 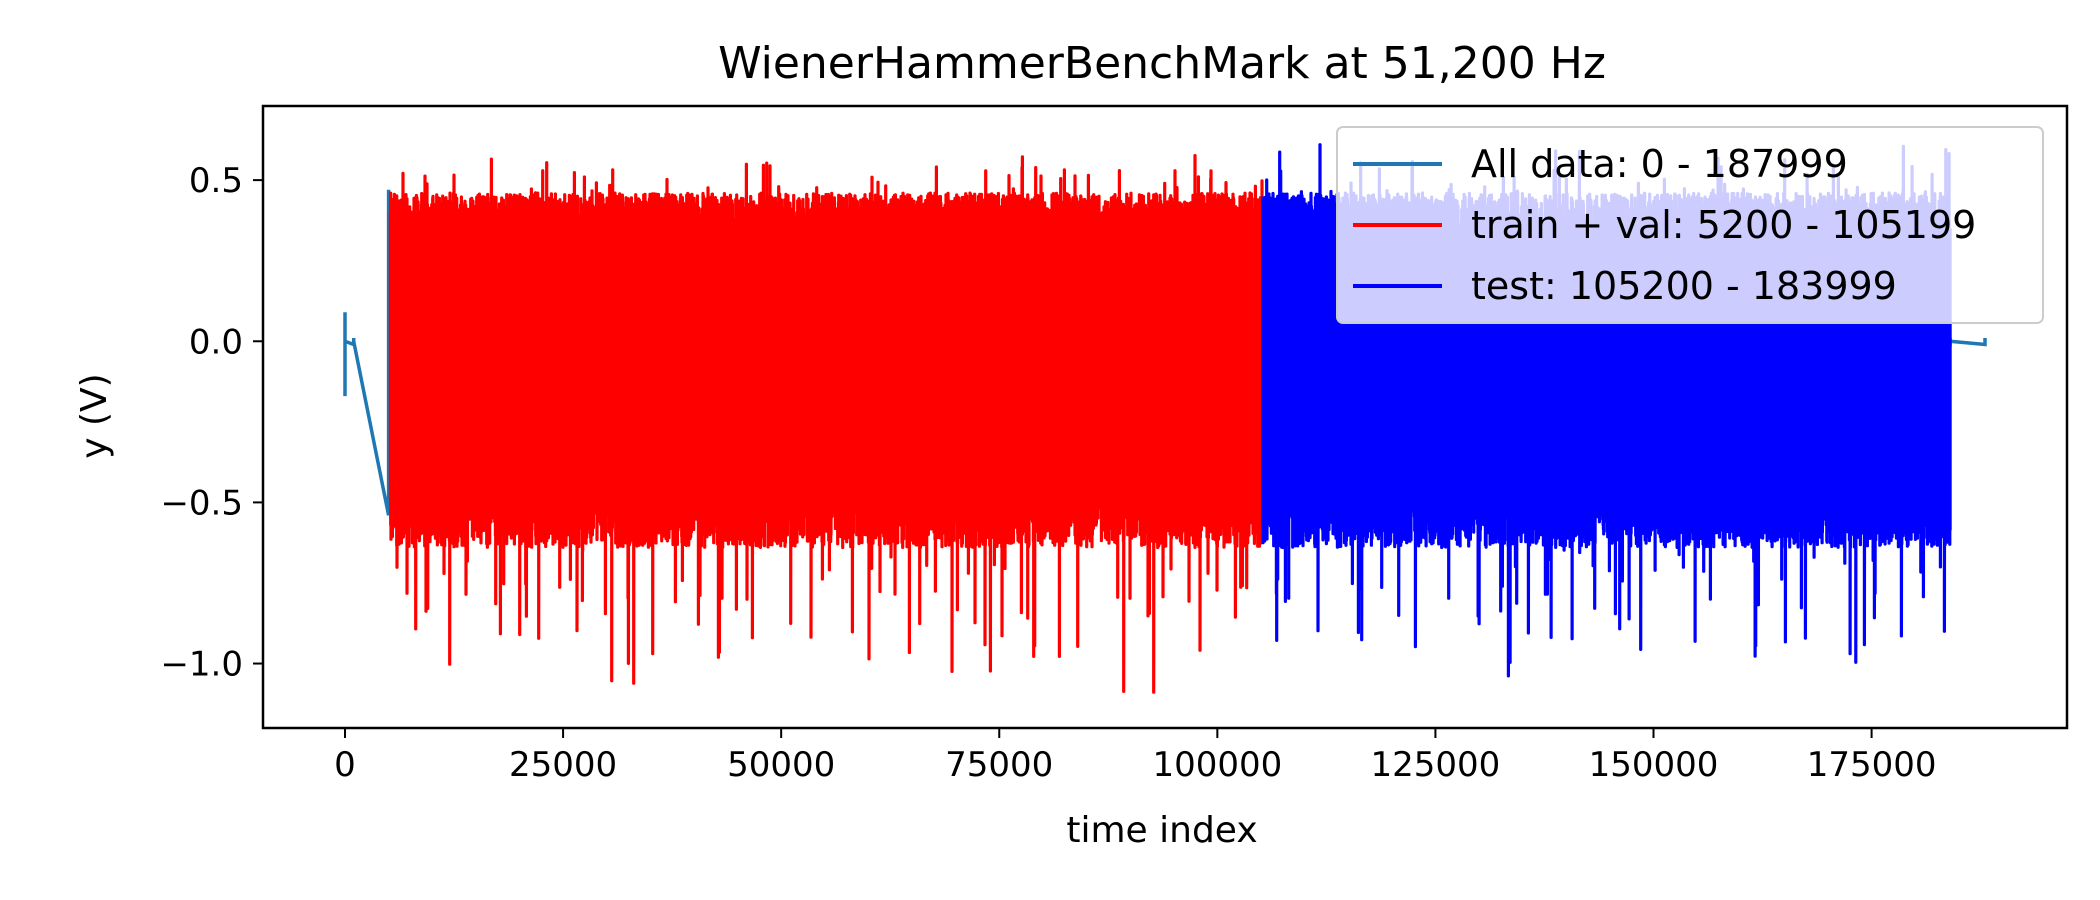 I want to click on y-axis-label: y (V), so click(x=94, y=415).